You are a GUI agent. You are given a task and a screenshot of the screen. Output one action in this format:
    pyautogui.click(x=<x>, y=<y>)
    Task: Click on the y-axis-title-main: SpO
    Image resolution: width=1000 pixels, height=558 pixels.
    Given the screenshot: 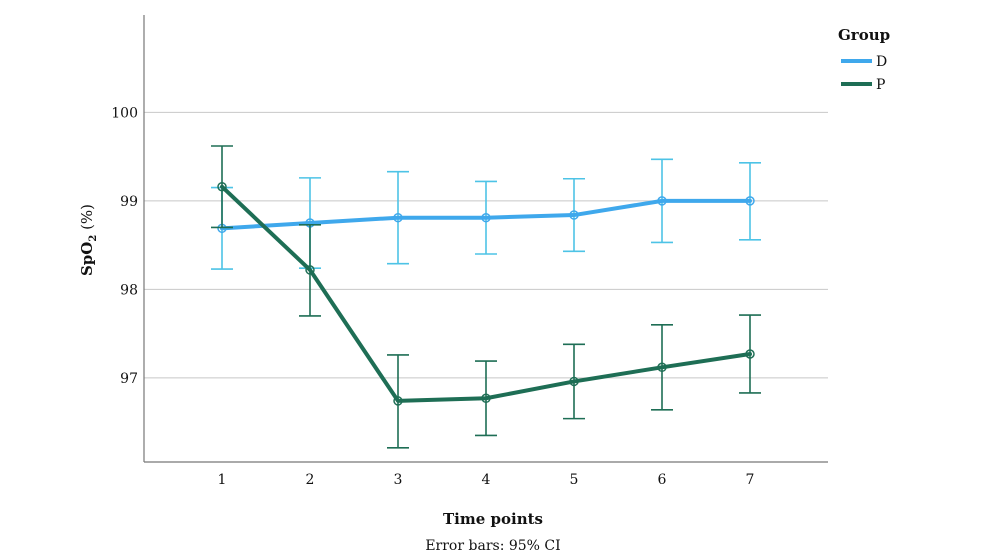 What is the action you would take?
    pyautogui.click(x=87, y=259)
    